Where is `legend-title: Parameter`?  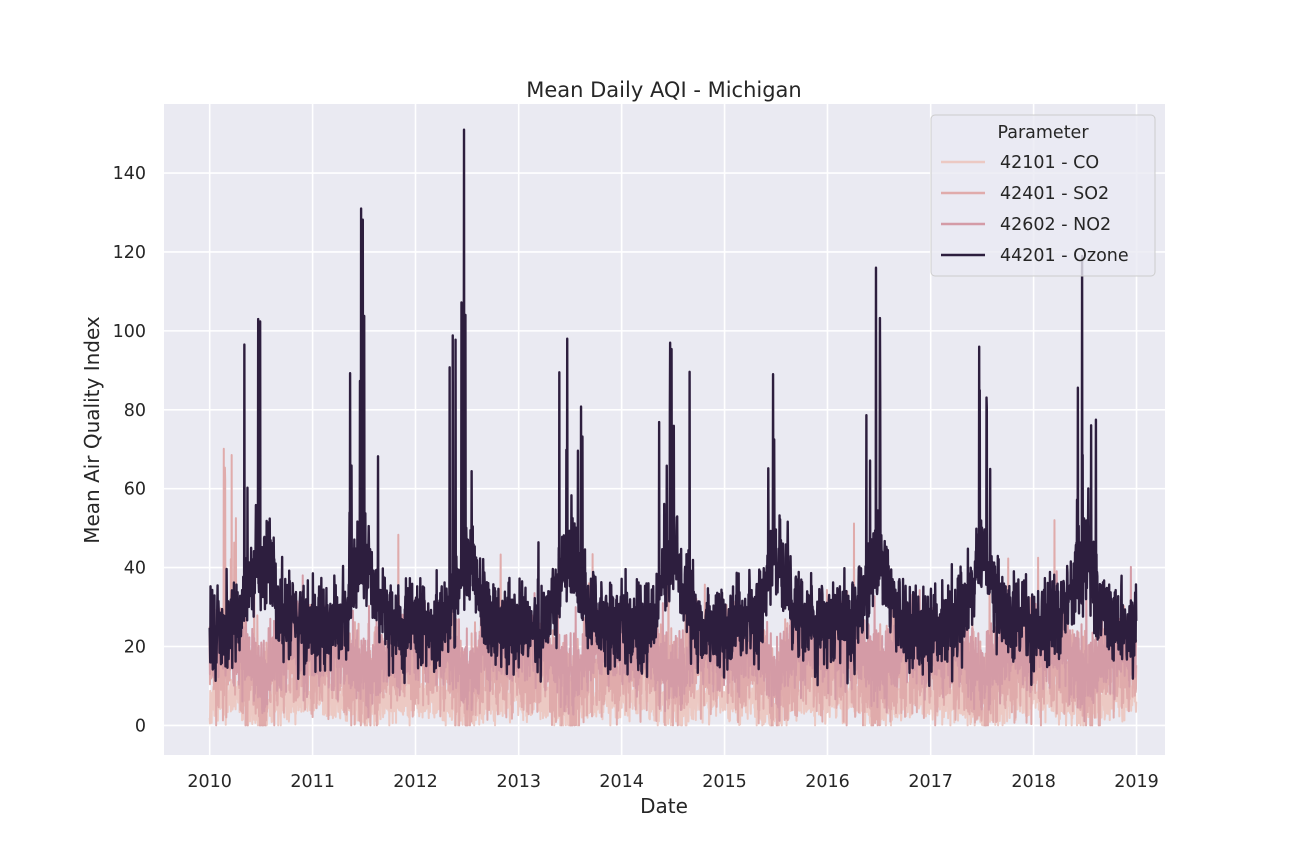 legend-title: Parameter is located at coordinates (1043, 133).